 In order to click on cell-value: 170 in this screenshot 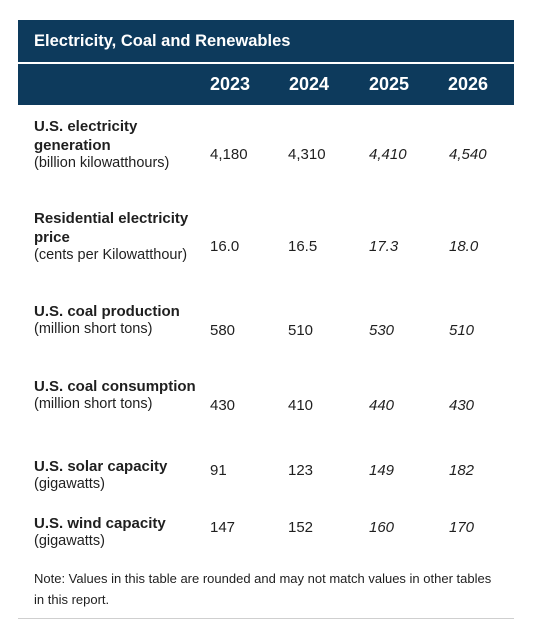, I will do `click(462, 527)`.